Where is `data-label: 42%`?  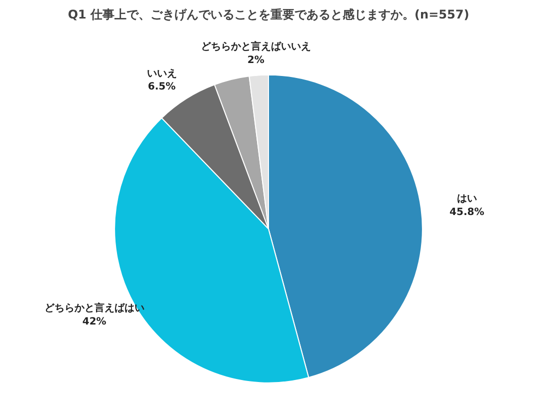
data-label: 42% is located at coordinates (94, 322).